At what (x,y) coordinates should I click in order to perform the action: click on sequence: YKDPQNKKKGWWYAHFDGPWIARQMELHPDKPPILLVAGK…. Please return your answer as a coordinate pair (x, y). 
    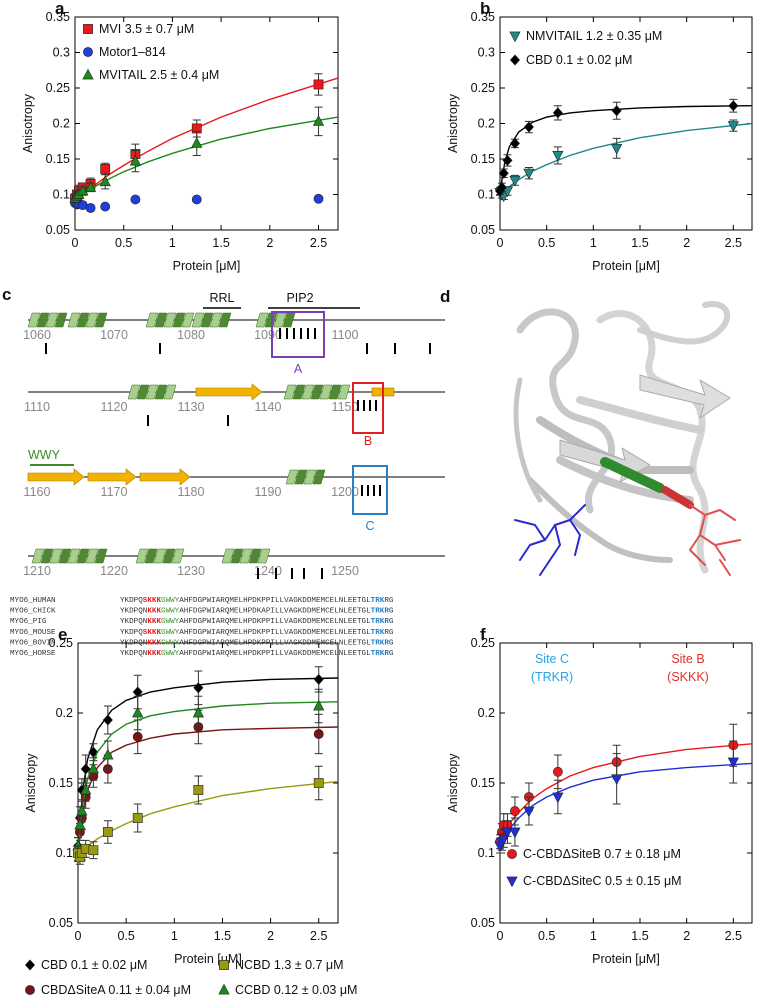
    Looking at the image, I should click on (257, 622).